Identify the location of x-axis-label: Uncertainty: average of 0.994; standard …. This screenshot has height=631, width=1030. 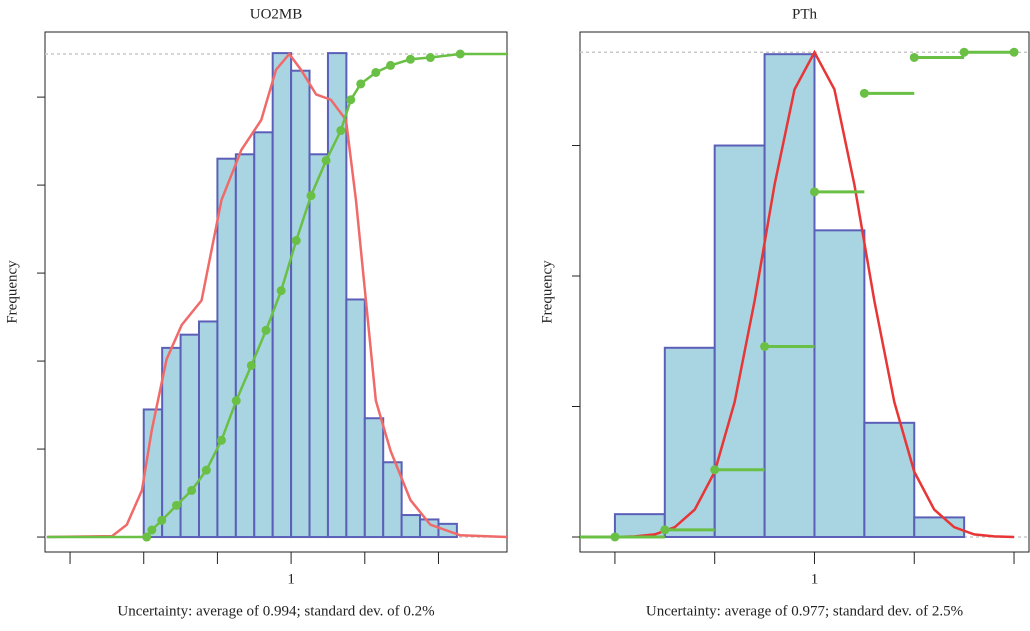
(275, 611).